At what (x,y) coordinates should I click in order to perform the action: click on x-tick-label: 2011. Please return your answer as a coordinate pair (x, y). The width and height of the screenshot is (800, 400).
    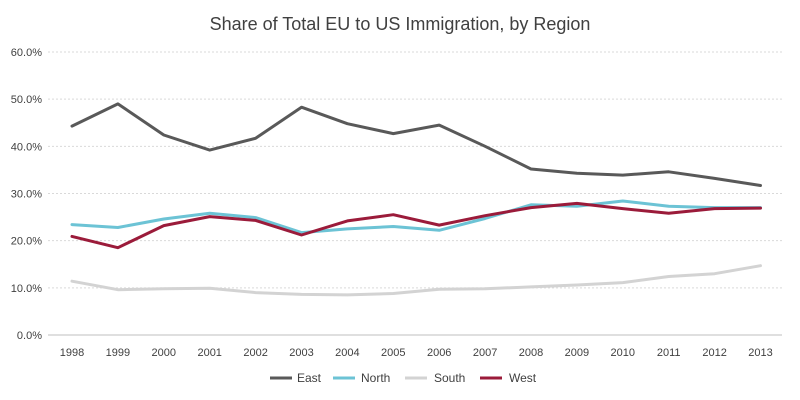
    Looking at the image, I should click on (669, 353).